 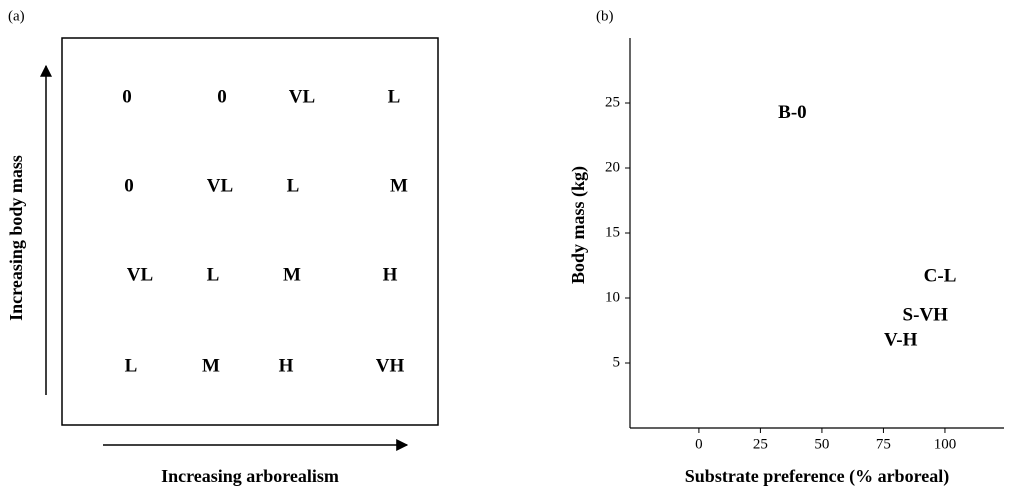 I want to click on x-tick-label: 25, so click(x=760, y=444).